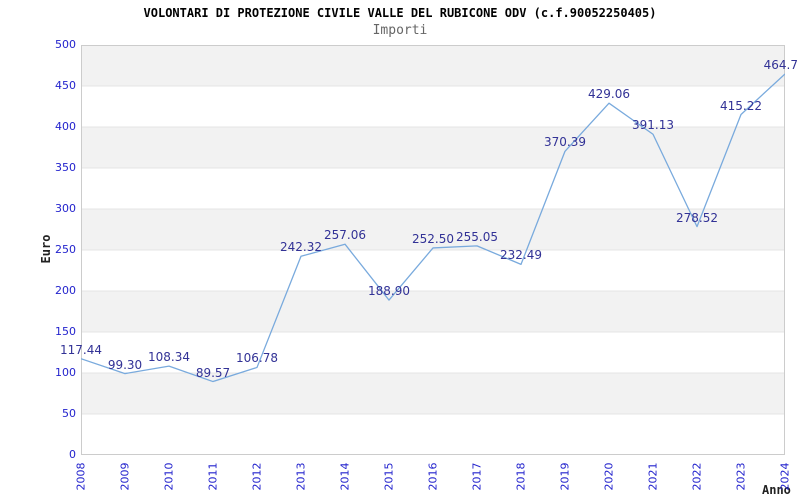 This screenshot has height=500, width=800. What do you see at coordinates (653, 125) in the screenshot?
I see `data-point-label: 391.13` at bounding box center [653, 125].